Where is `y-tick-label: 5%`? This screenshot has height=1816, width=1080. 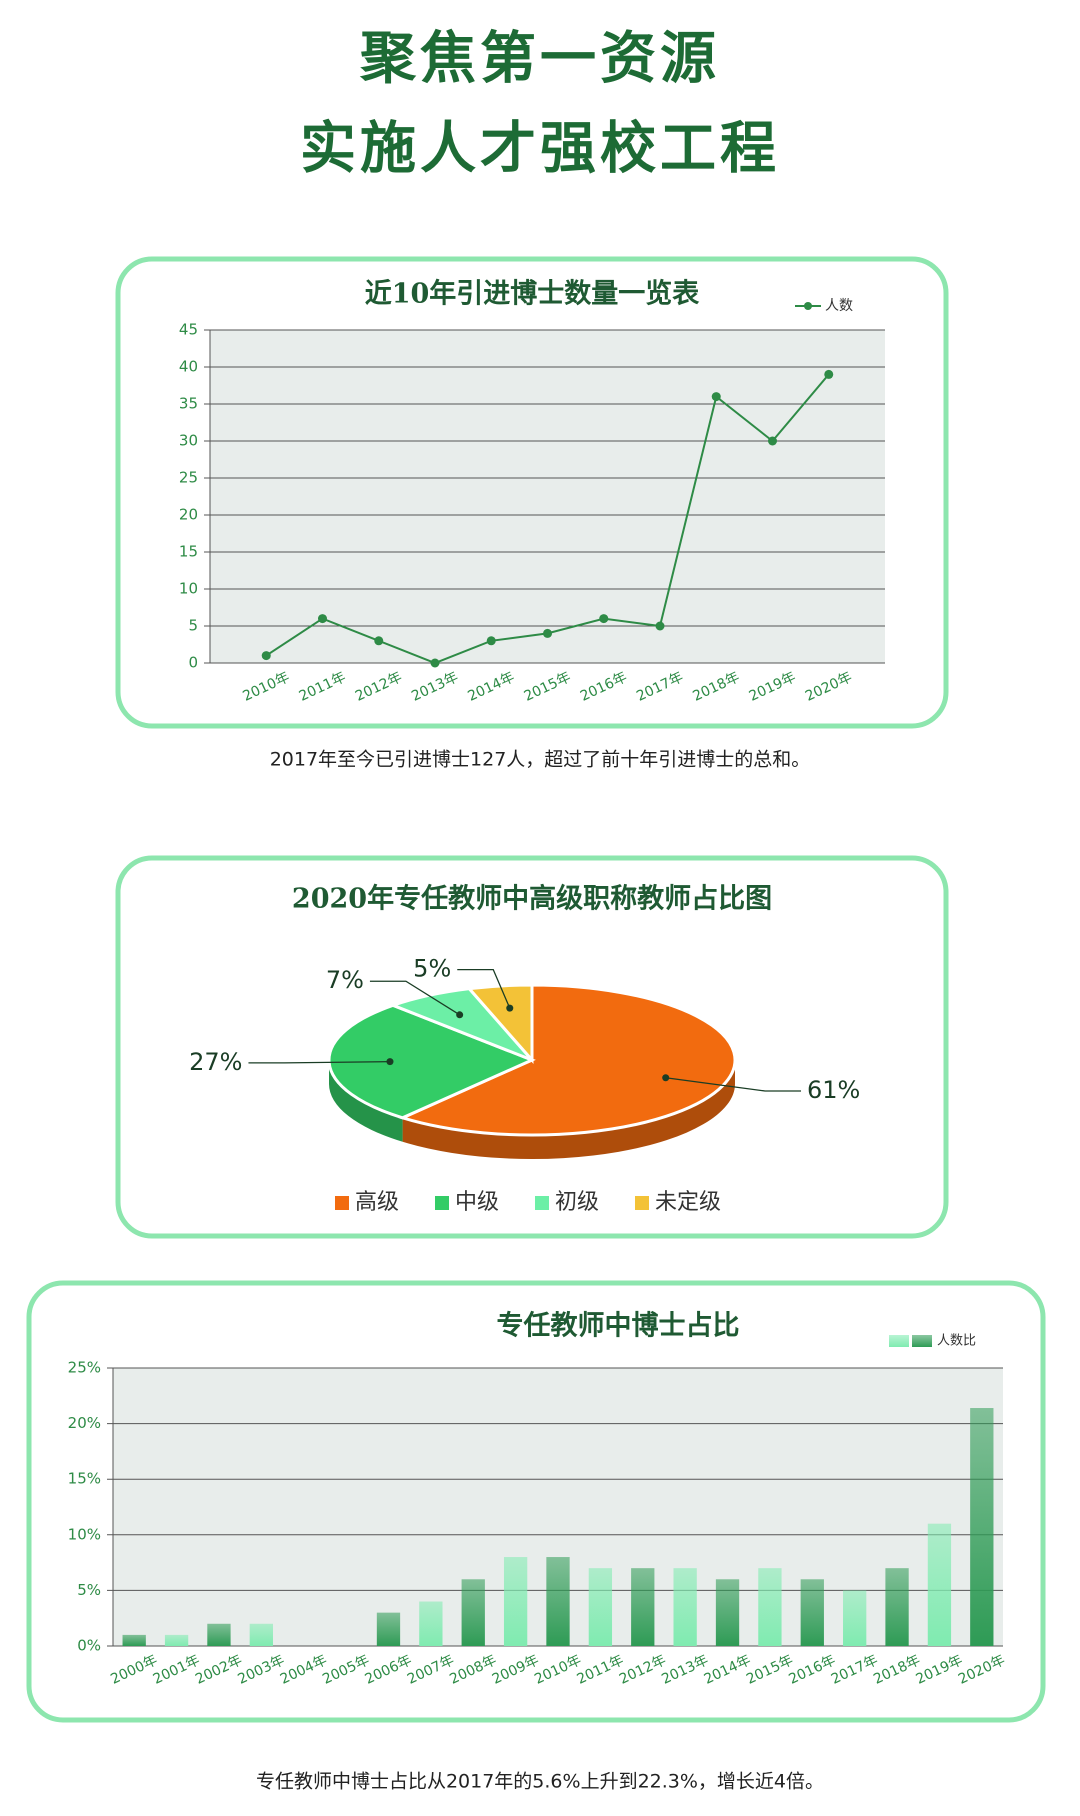 y-tick-label: 5% is located at coordinates (89, 1590).